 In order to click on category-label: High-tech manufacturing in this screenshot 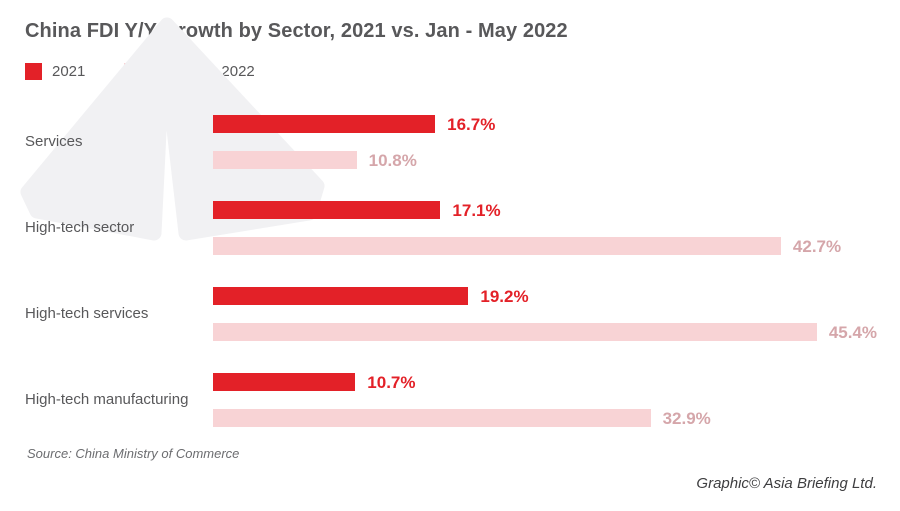, I will do `click(107, 399)`.